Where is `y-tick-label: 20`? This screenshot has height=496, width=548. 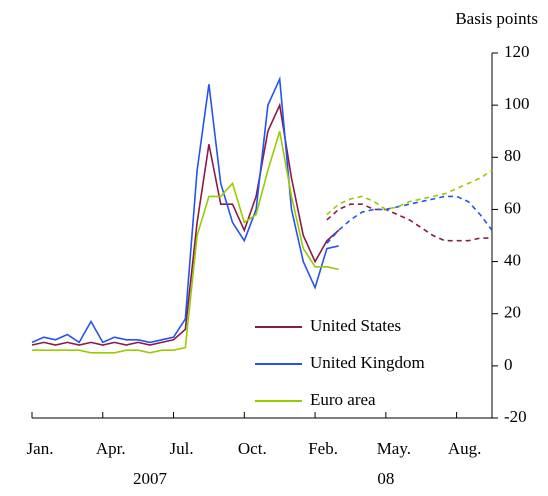
y-tick-label: 20 is located at coordinates (512, 312).